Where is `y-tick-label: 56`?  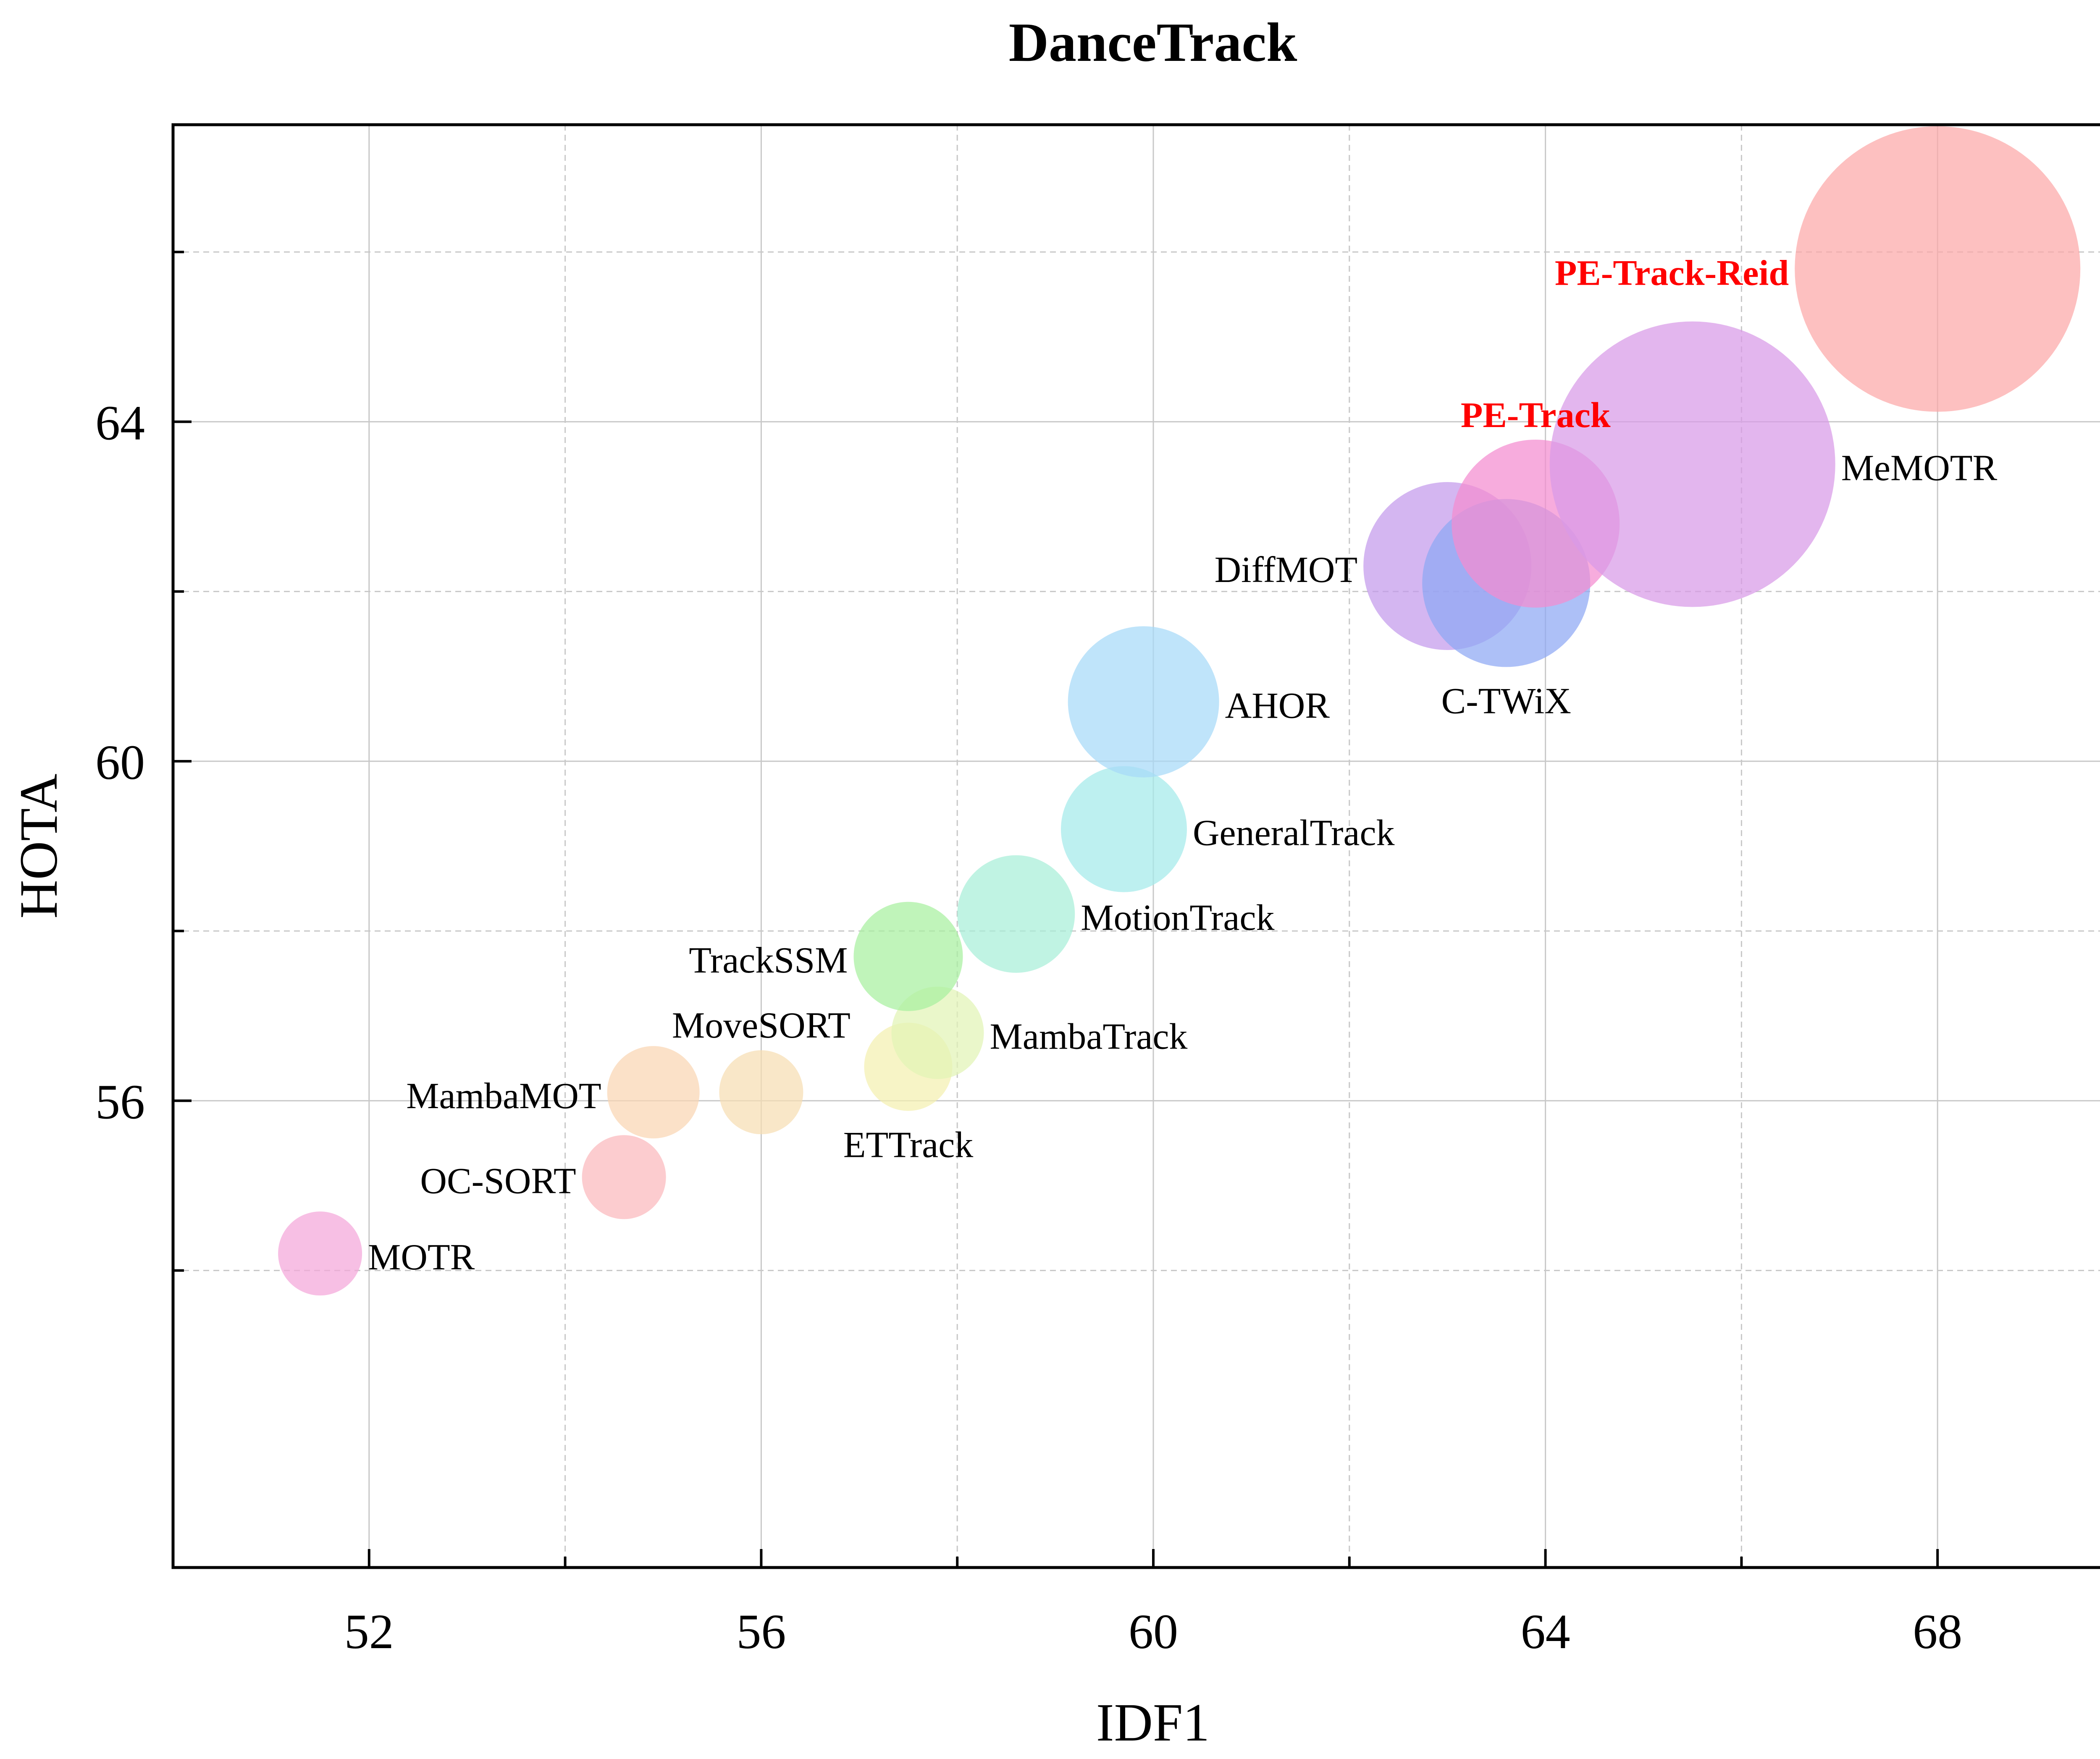
y-tick-label: 56 is located at coordinates (120, 1101).